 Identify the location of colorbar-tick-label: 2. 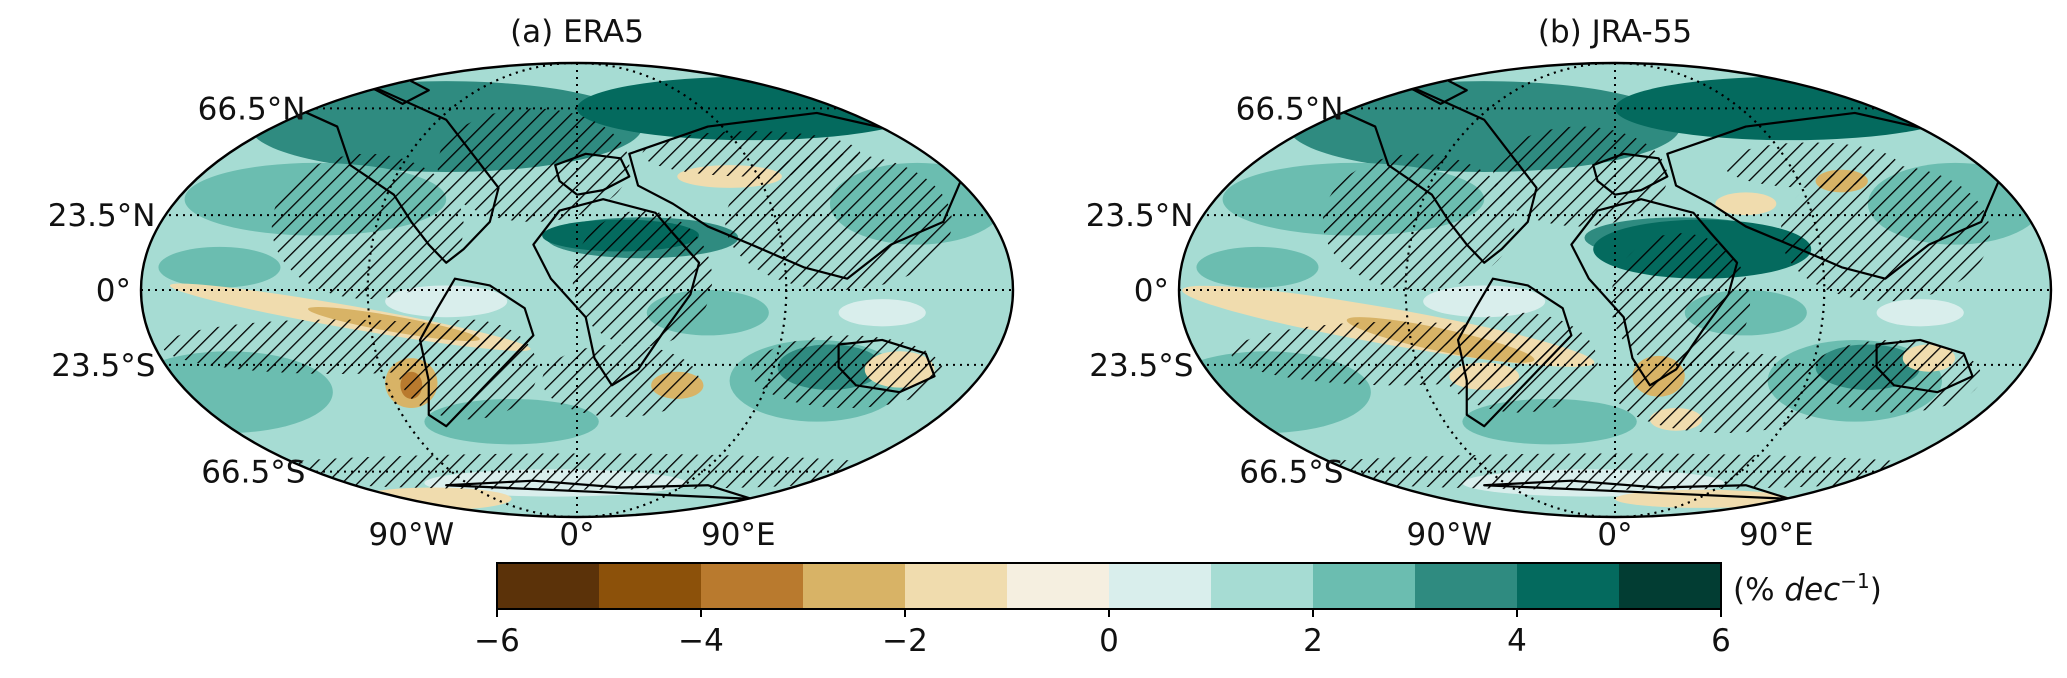
(1313, 641).